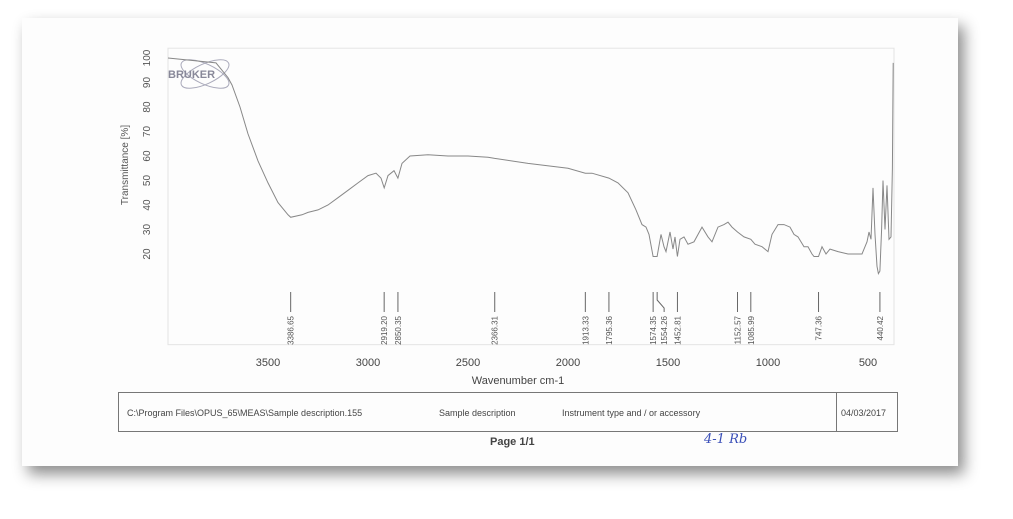 The width and height of the screenshot is (1013, 519). What do you see at coordinates (518, 381) in the screenshot?
I see `x-axis-label: Wavenumber cm-1` at bounding box center [518, 381].